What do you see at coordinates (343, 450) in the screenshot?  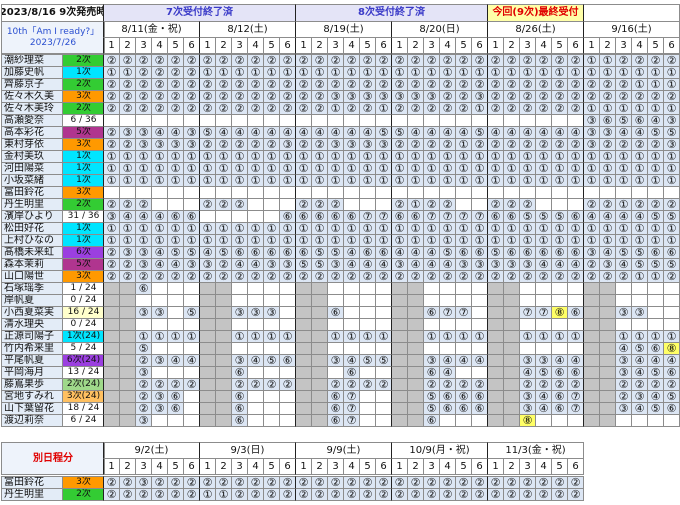 I see `date-header: 9/9(土)` at bounding box center [343, 450].